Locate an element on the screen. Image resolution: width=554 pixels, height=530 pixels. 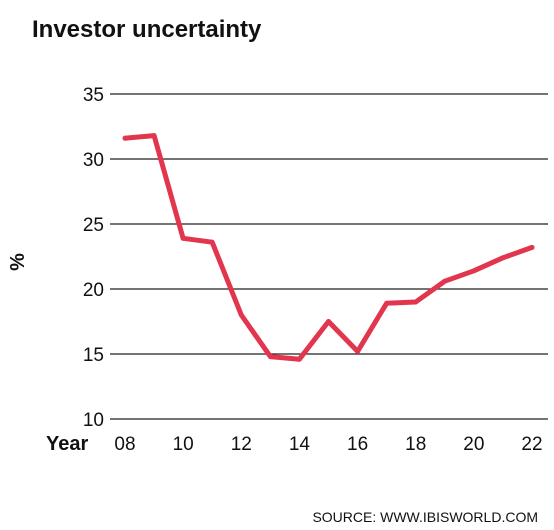
x-tick-label: 10 is located at coordinates (183, 444).